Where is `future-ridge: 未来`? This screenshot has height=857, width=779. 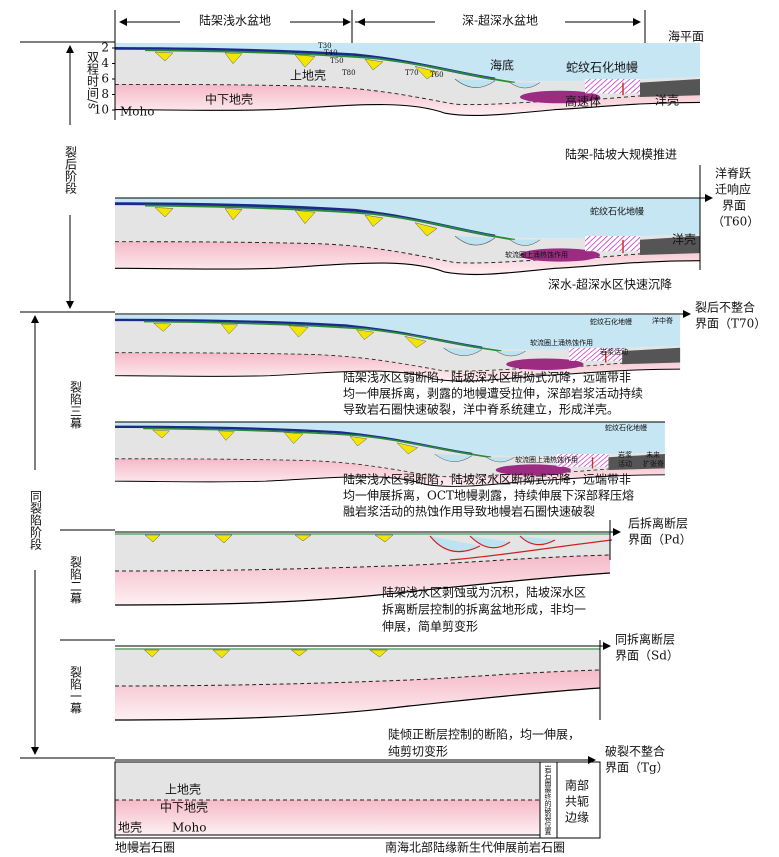
future-ridge: 未来 is located at coordinates (653, 454).